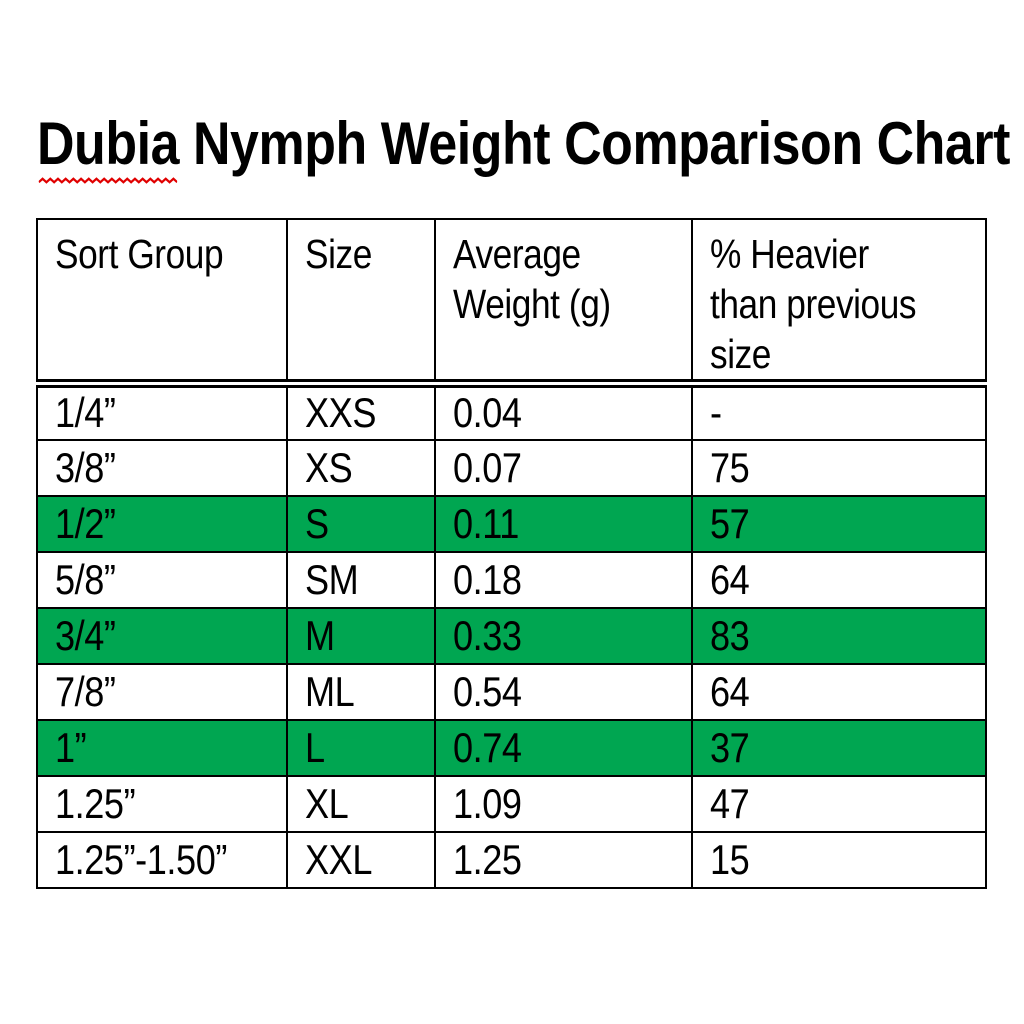  What do you see at coordinates (85, 691) in the screenshot?
I see `cell-value: 7/8”` at bounding box center [85, 691].